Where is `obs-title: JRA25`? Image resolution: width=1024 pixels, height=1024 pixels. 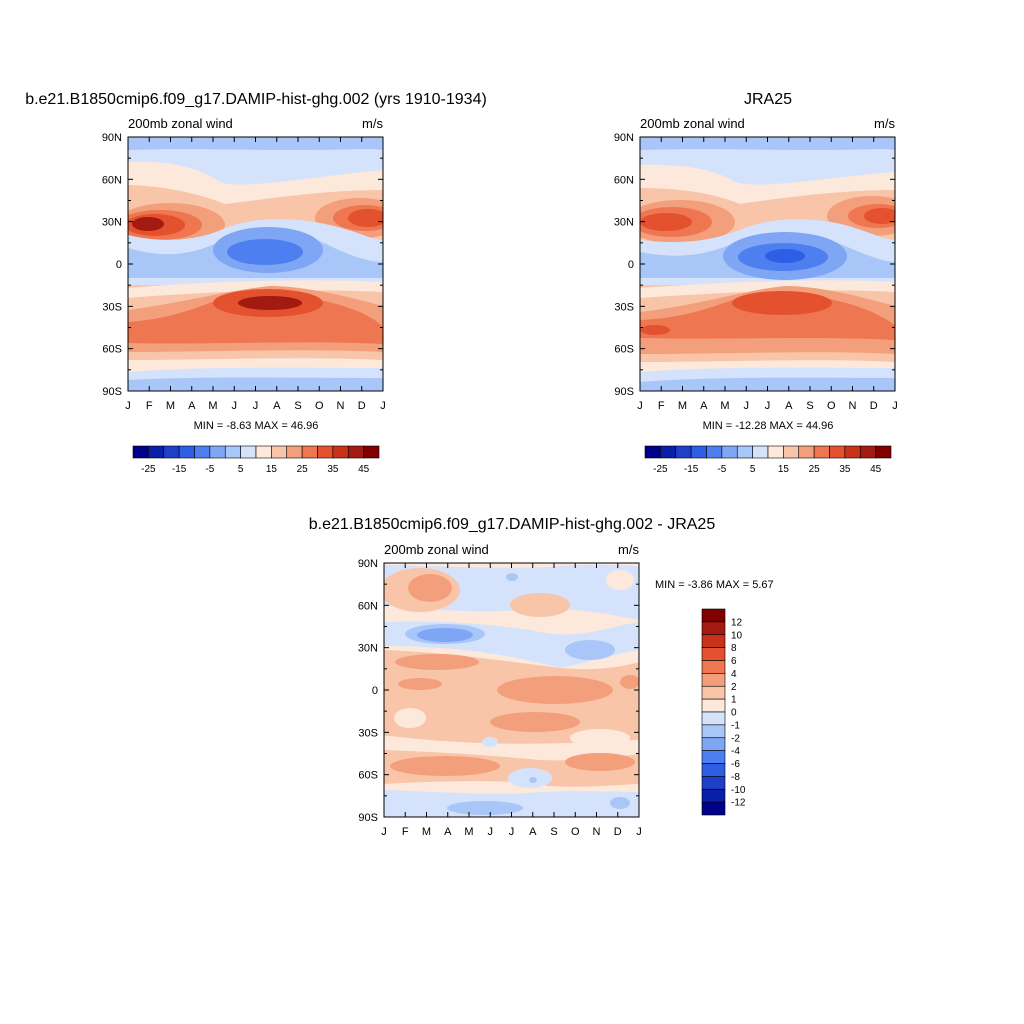
obs-title: JRA25 is located at coordinates (768, 99).